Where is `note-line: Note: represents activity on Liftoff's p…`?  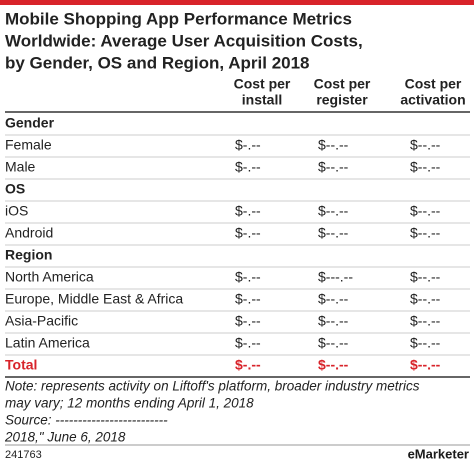 note-line: Note: represents activity on Liftoff's p… is located at coordinates (212, 386).